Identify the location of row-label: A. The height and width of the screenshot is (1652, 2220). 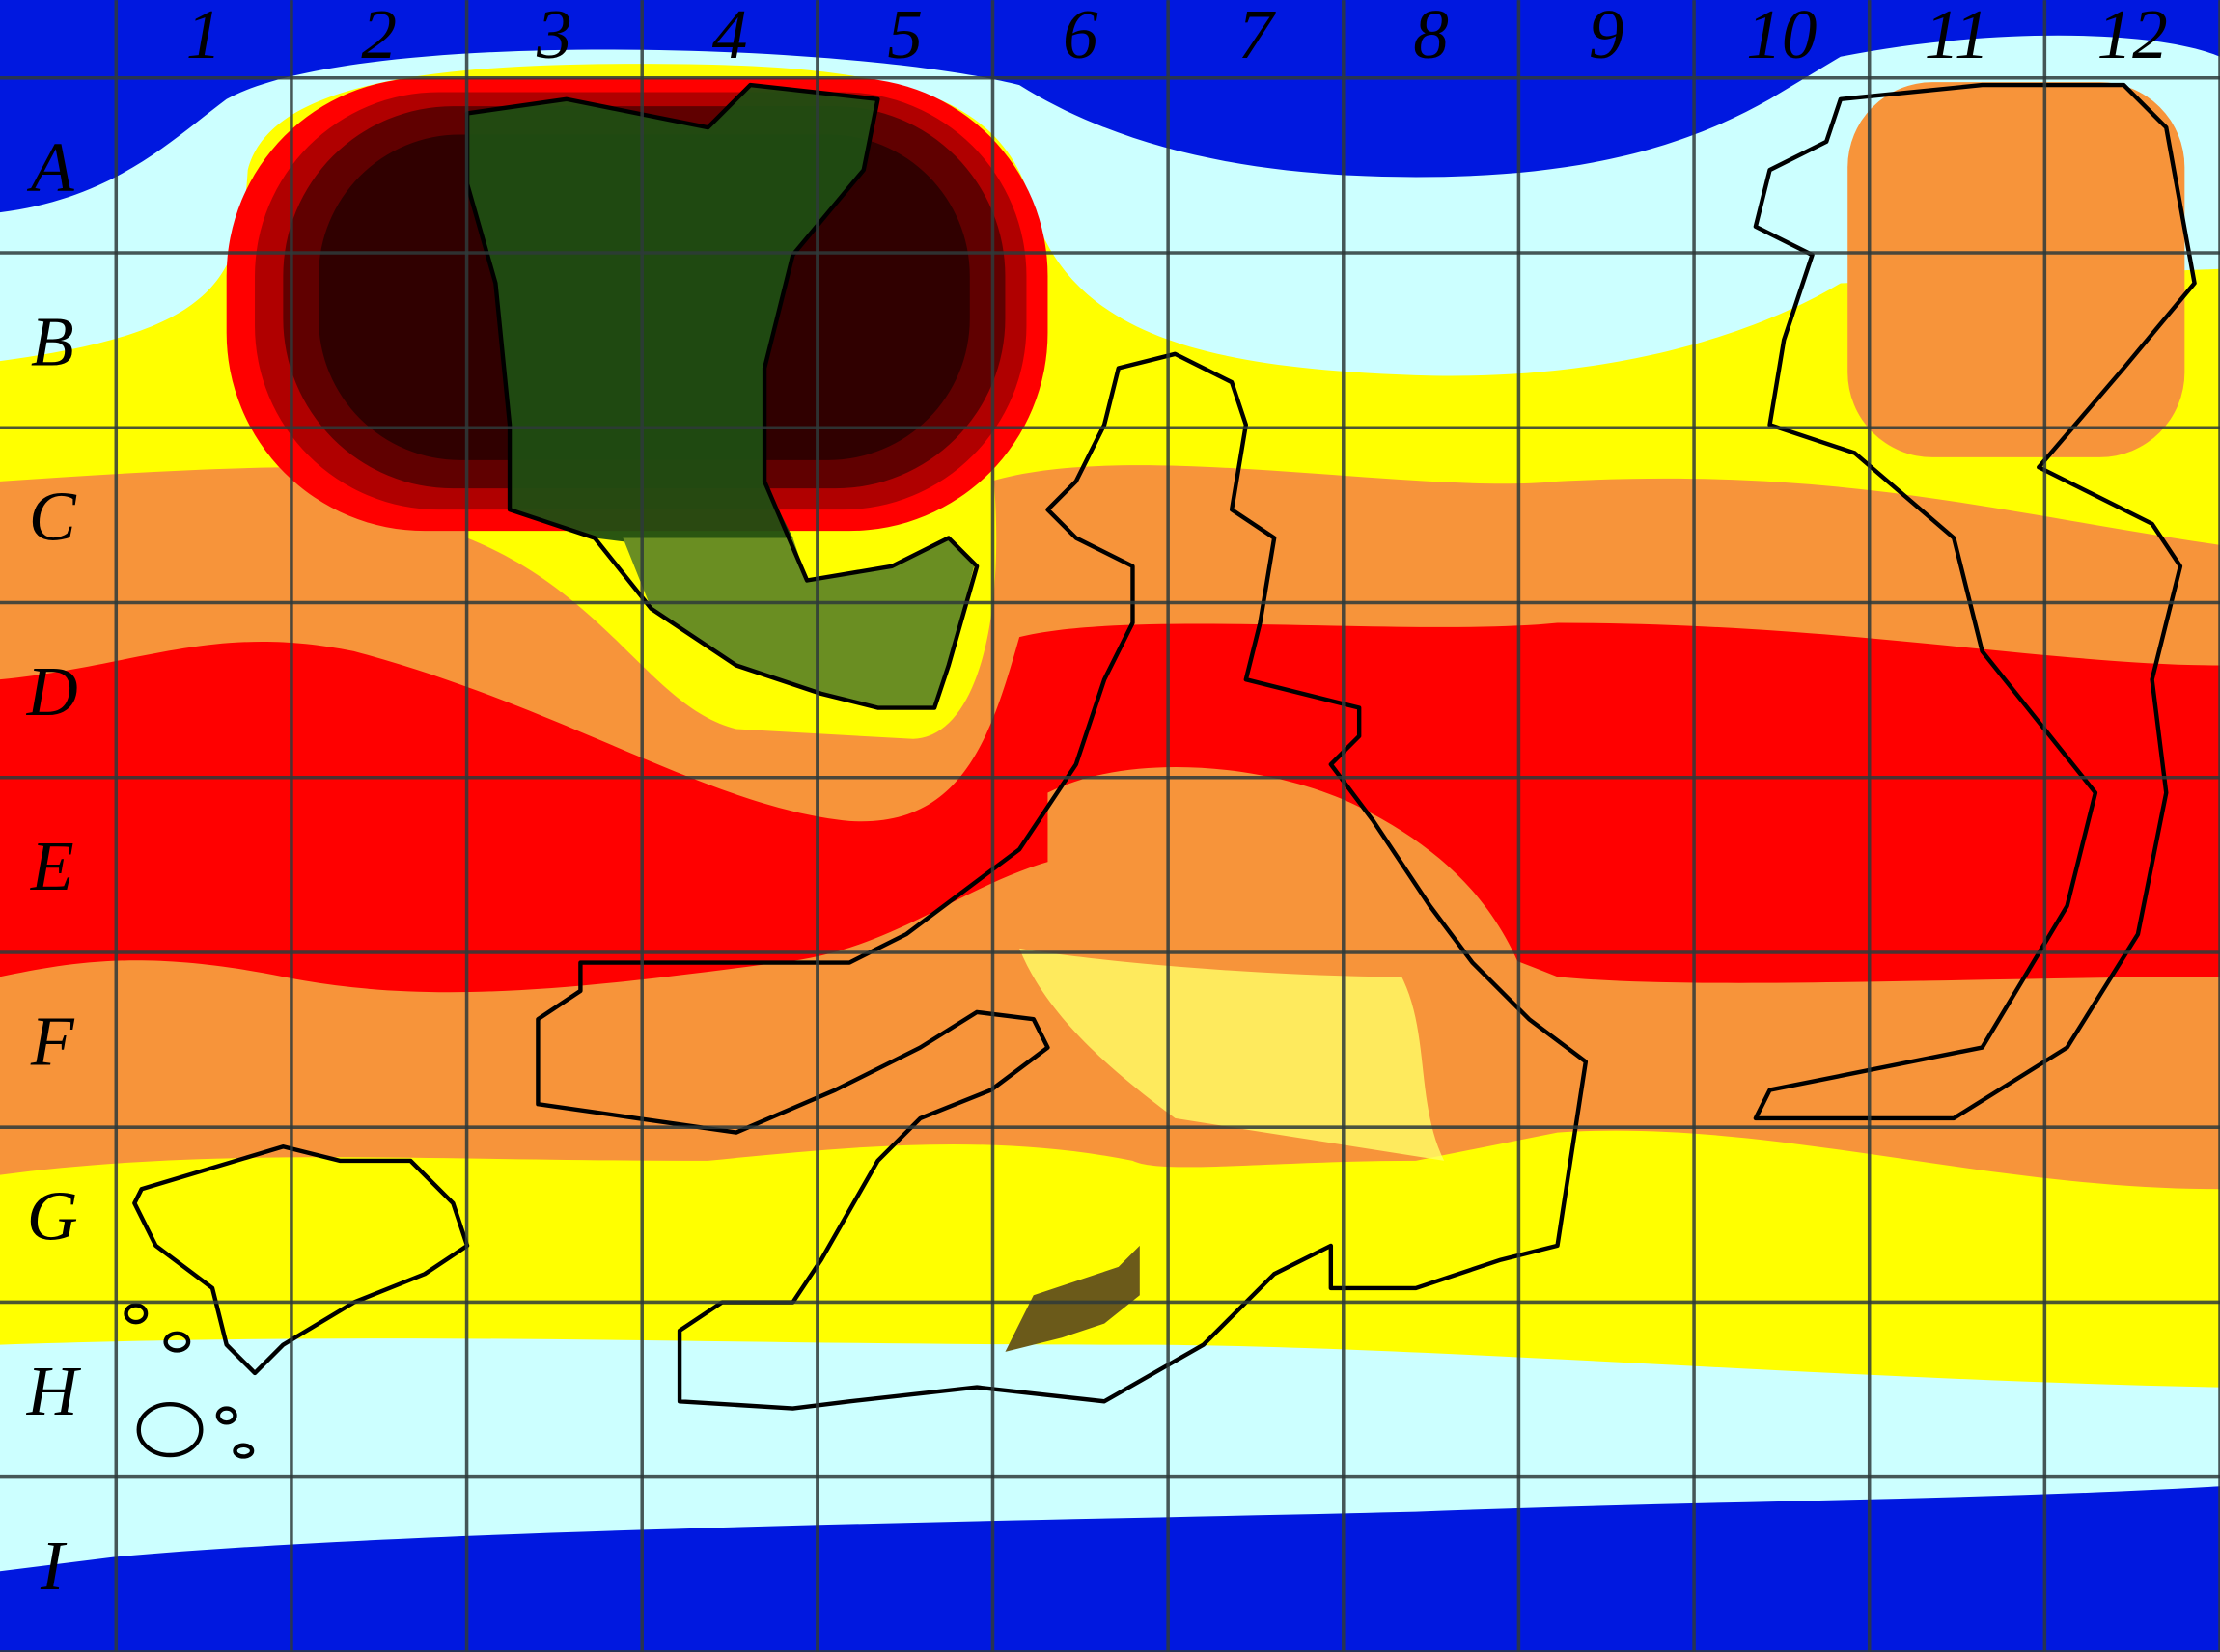
(51, 166).